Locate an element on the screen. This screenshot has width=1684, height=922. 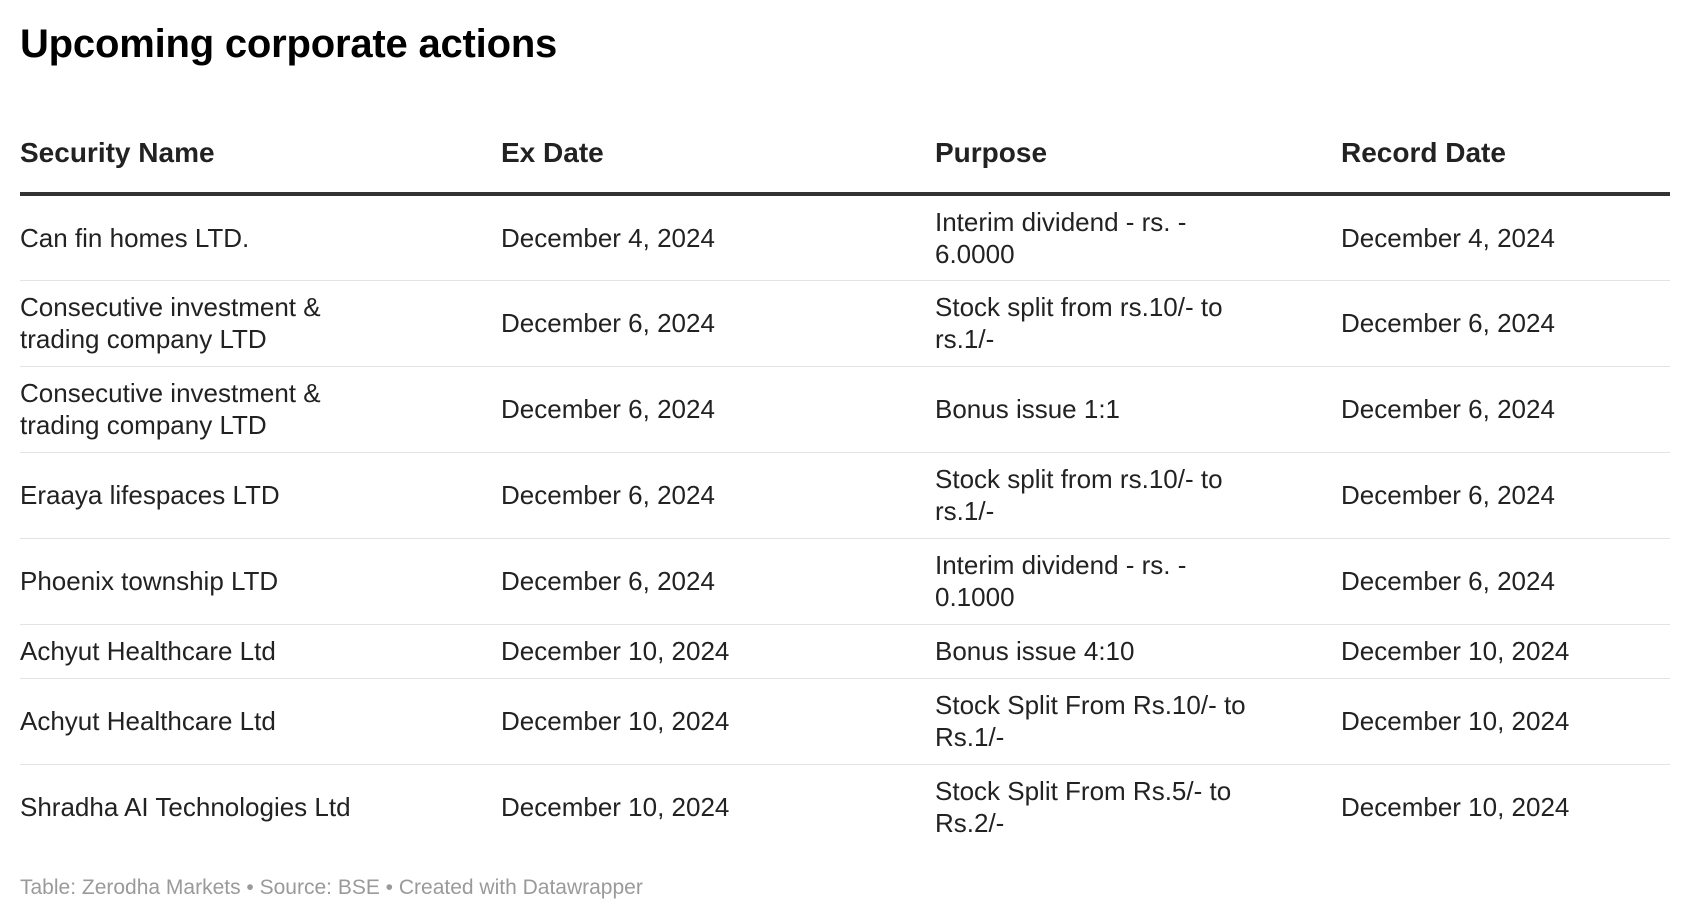
header-ex-date: Ex Date is located at coordinates (718, 155).